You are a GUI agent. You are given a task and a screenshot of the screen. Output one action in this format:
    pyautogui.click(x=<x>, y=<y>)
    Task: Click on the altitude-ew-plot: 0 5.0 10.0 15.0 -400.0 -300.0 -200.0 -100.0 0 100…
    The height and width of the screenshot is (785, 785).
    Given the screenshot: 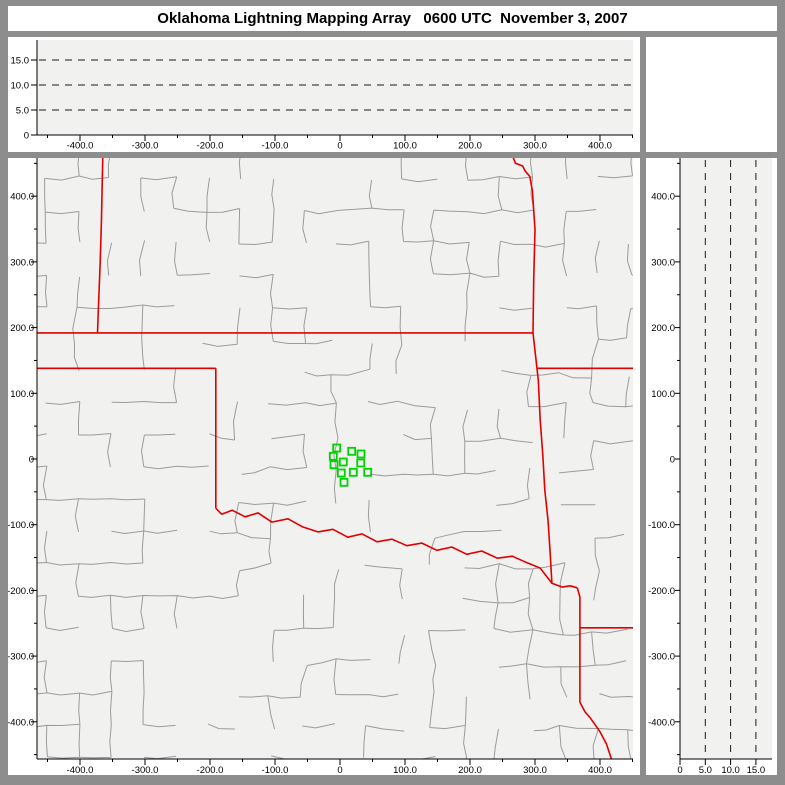 What is the action you would take?
    pyautogui.click(x=324, y=94)
    